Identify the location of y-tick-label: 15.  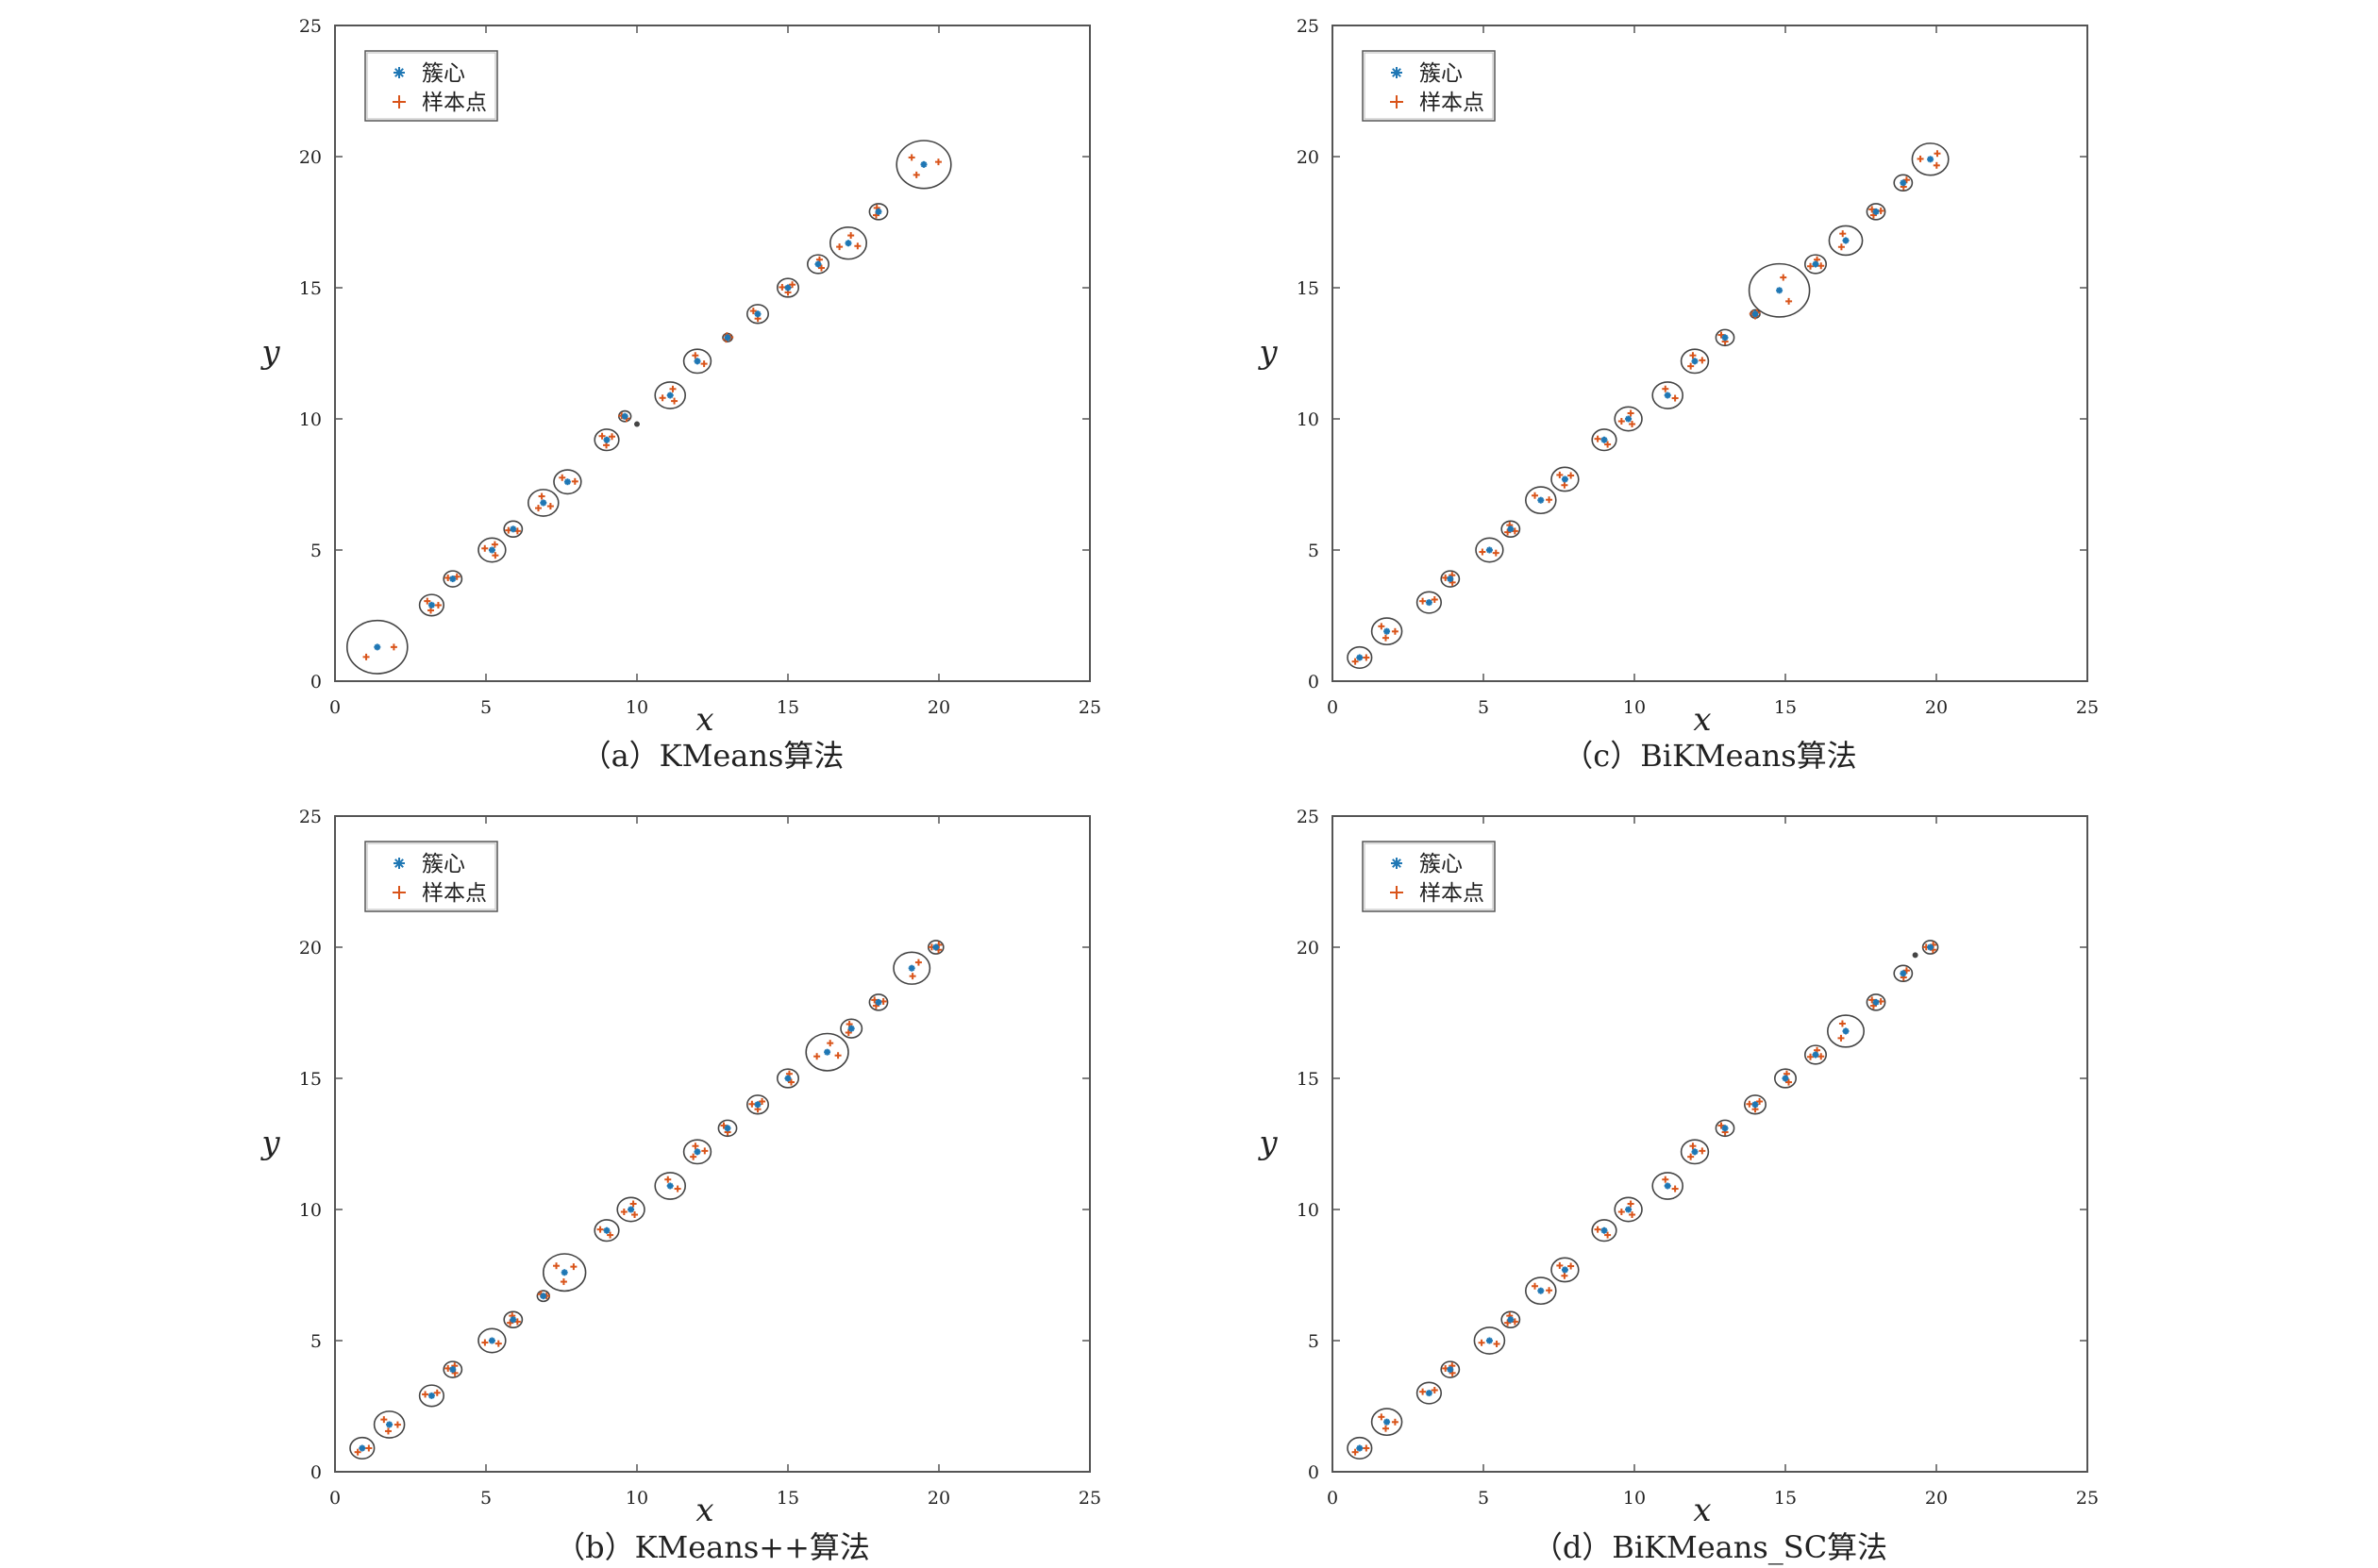
(1308, 288).